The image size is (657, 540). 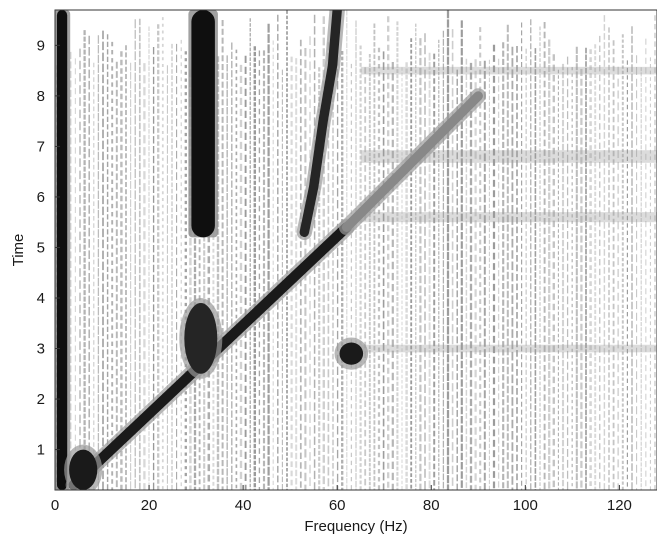 What do you see at coordinates (203, 124) in the screenshot?
I see `feature-tone` at bounding box center [203, 124].